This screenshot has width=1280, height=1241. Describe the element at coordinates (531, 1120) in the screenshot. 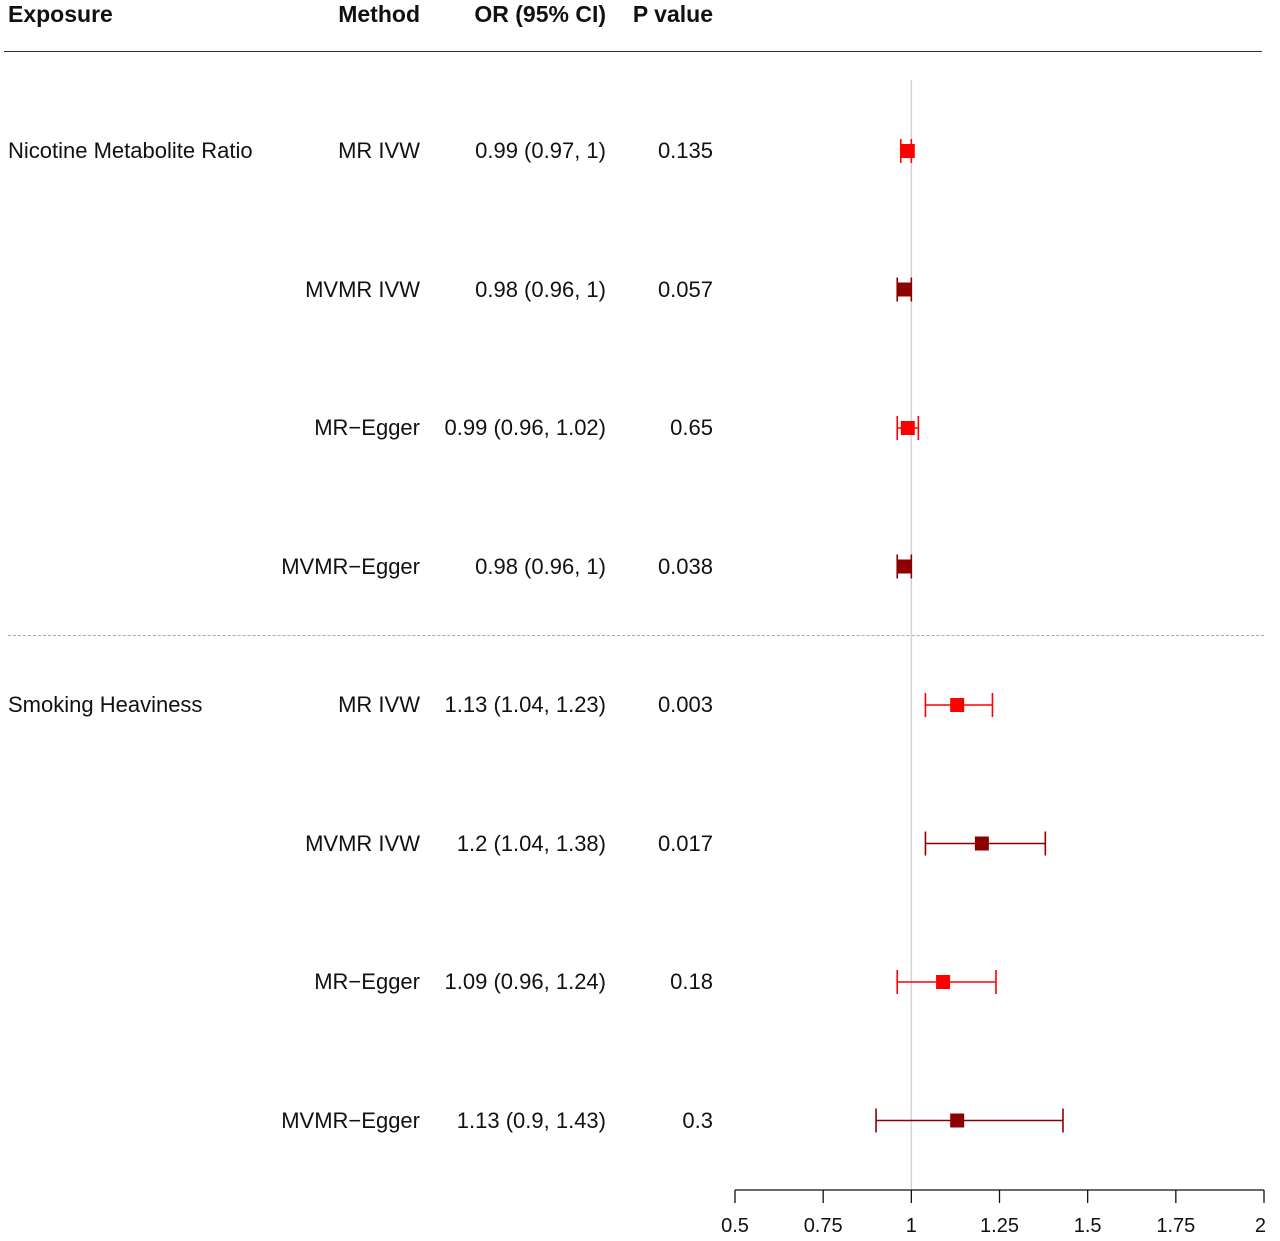

I see `or-ci-cell: 1.13 (0.9, 1.43)` at that location.